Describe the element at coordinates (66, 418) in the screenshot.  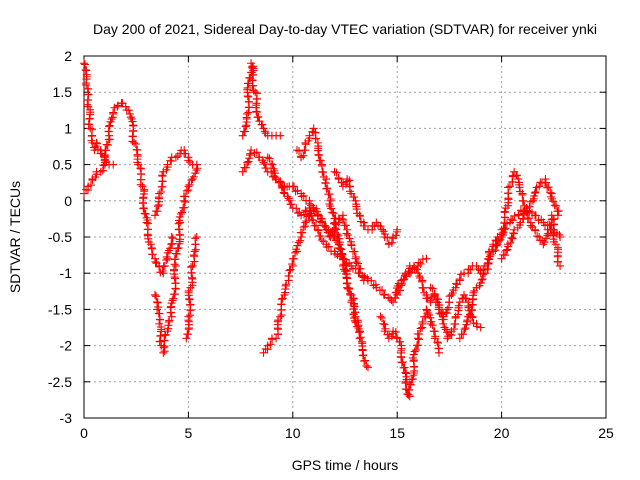
I see `y-tick-label: -3` at that location.